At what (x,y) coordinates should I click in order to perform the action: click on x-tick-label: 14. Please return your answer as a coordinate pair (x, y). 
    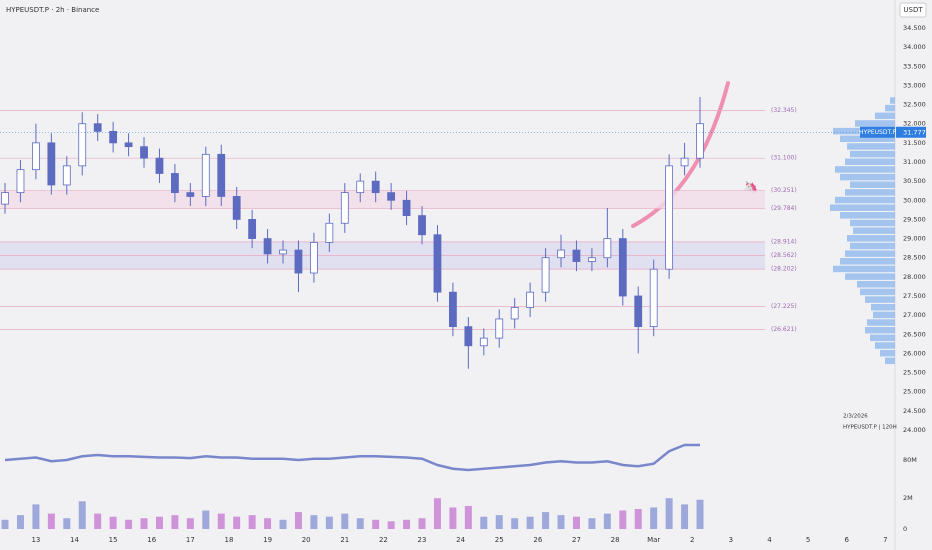
    Looking at the image, I should click on (74, 540).